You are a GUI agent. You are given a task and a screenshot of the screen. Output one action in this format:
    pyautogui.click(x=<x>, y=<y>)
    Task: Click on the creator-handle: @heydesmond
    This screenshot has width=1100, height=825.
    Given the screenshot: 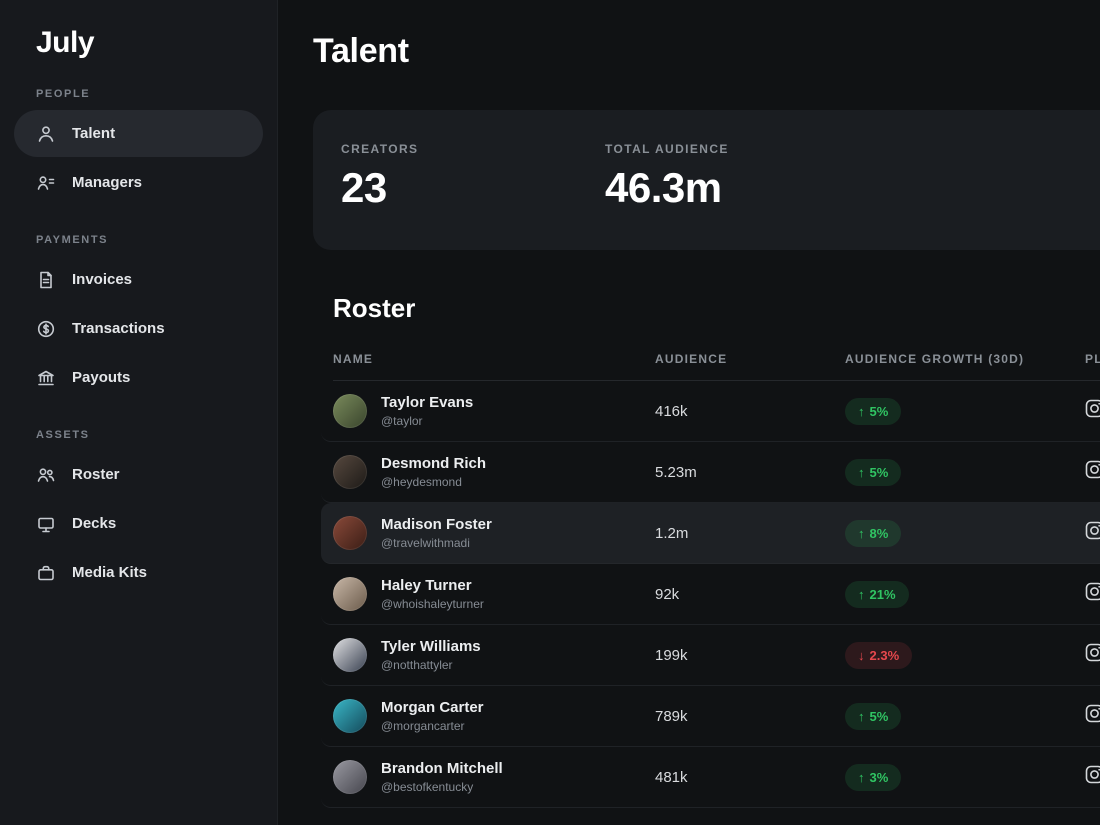 What is the action you would take?
    pyautogui.click(x=421, y=482)
    